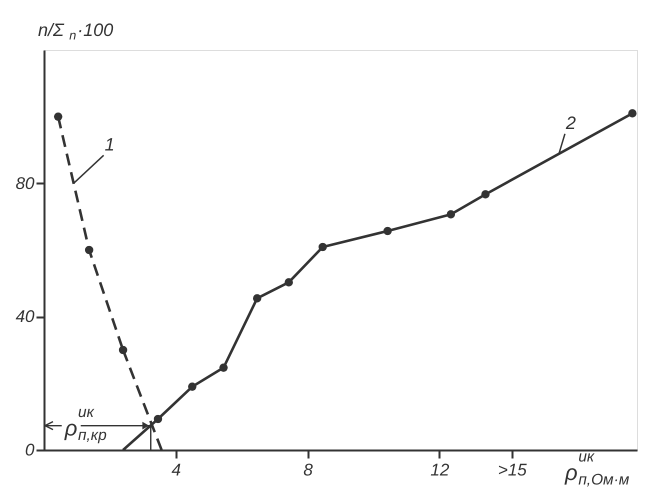 The width and height of the screenshot is (646, 490). Describe the element at coordinates (26, 183) in the screenshot. I see `y-tick-label: 80` at that location.